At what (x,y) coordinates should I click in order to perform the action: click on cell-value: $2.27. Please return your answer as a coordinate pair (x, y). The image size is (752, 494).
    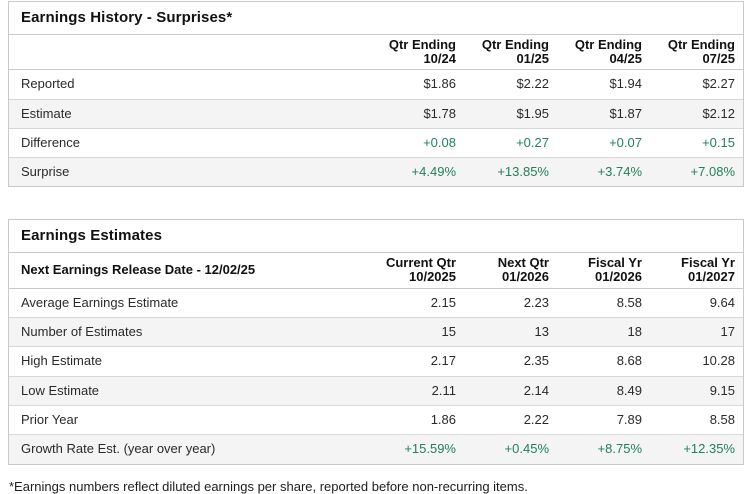
    Looking at the image, I should click on (718, 84).